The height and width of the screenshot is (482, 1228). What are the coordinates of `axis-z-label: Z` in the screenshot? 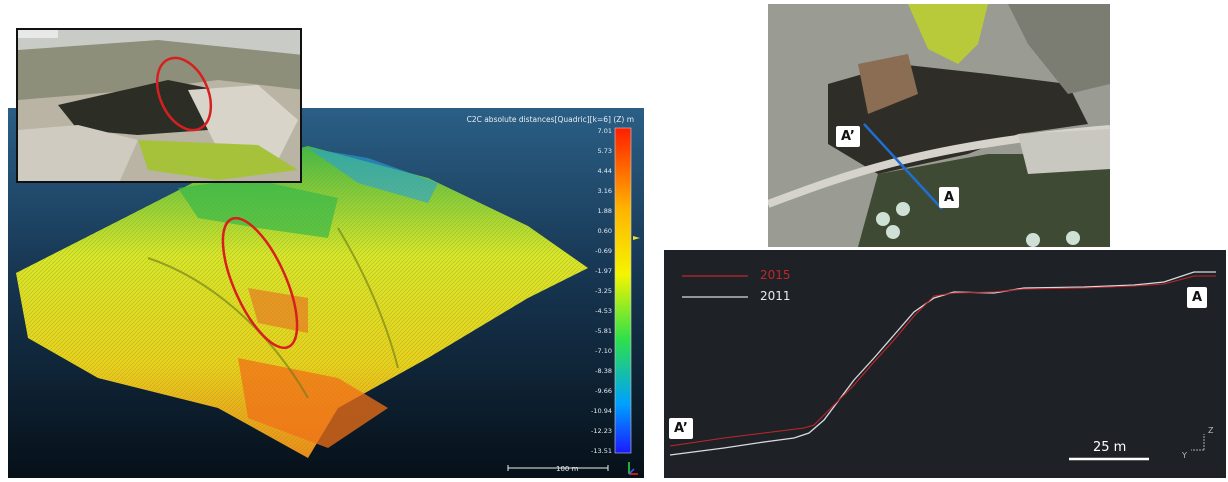 It's located at (1211, 430).